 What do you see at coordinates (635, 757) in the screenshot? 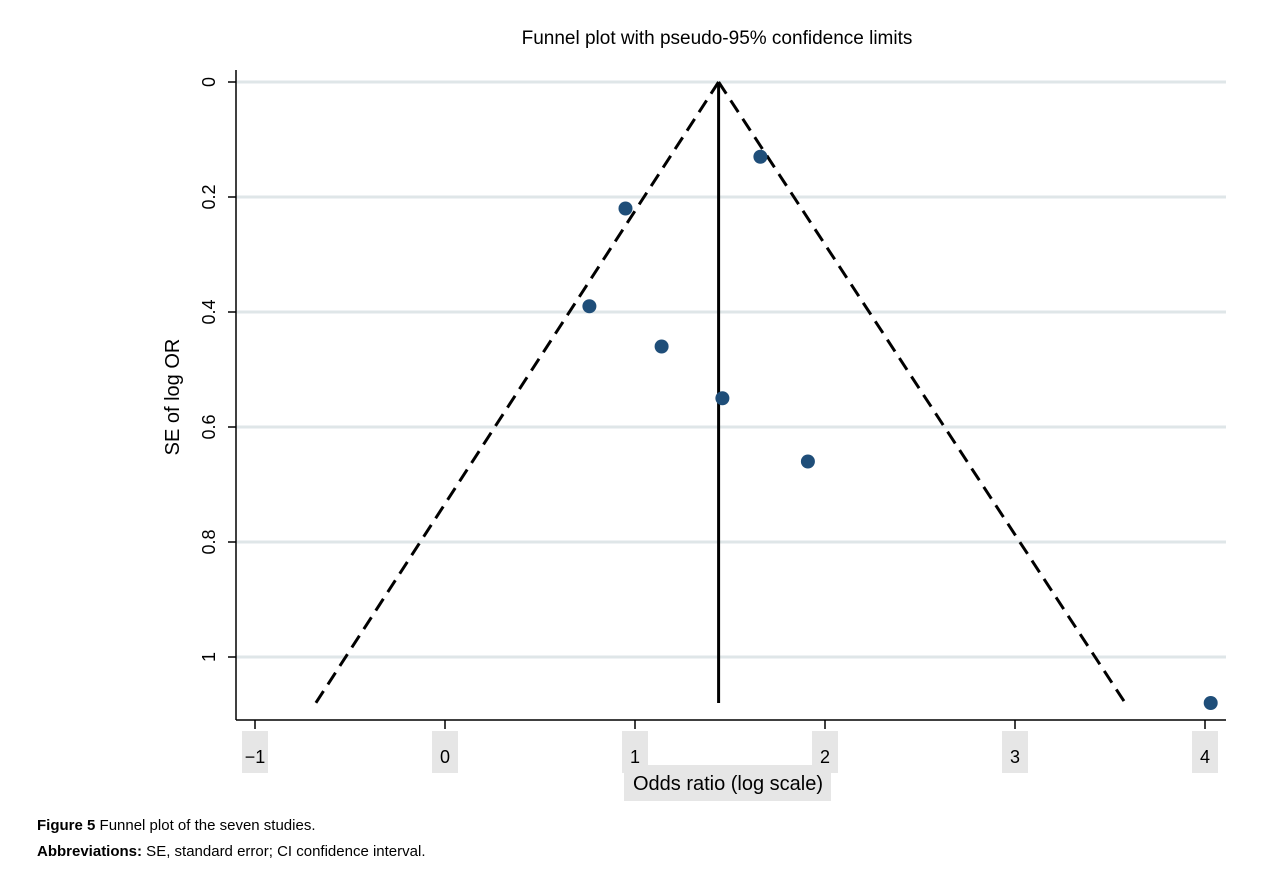
I see `x-tick-label: 1` at bounding box center [635, 757].